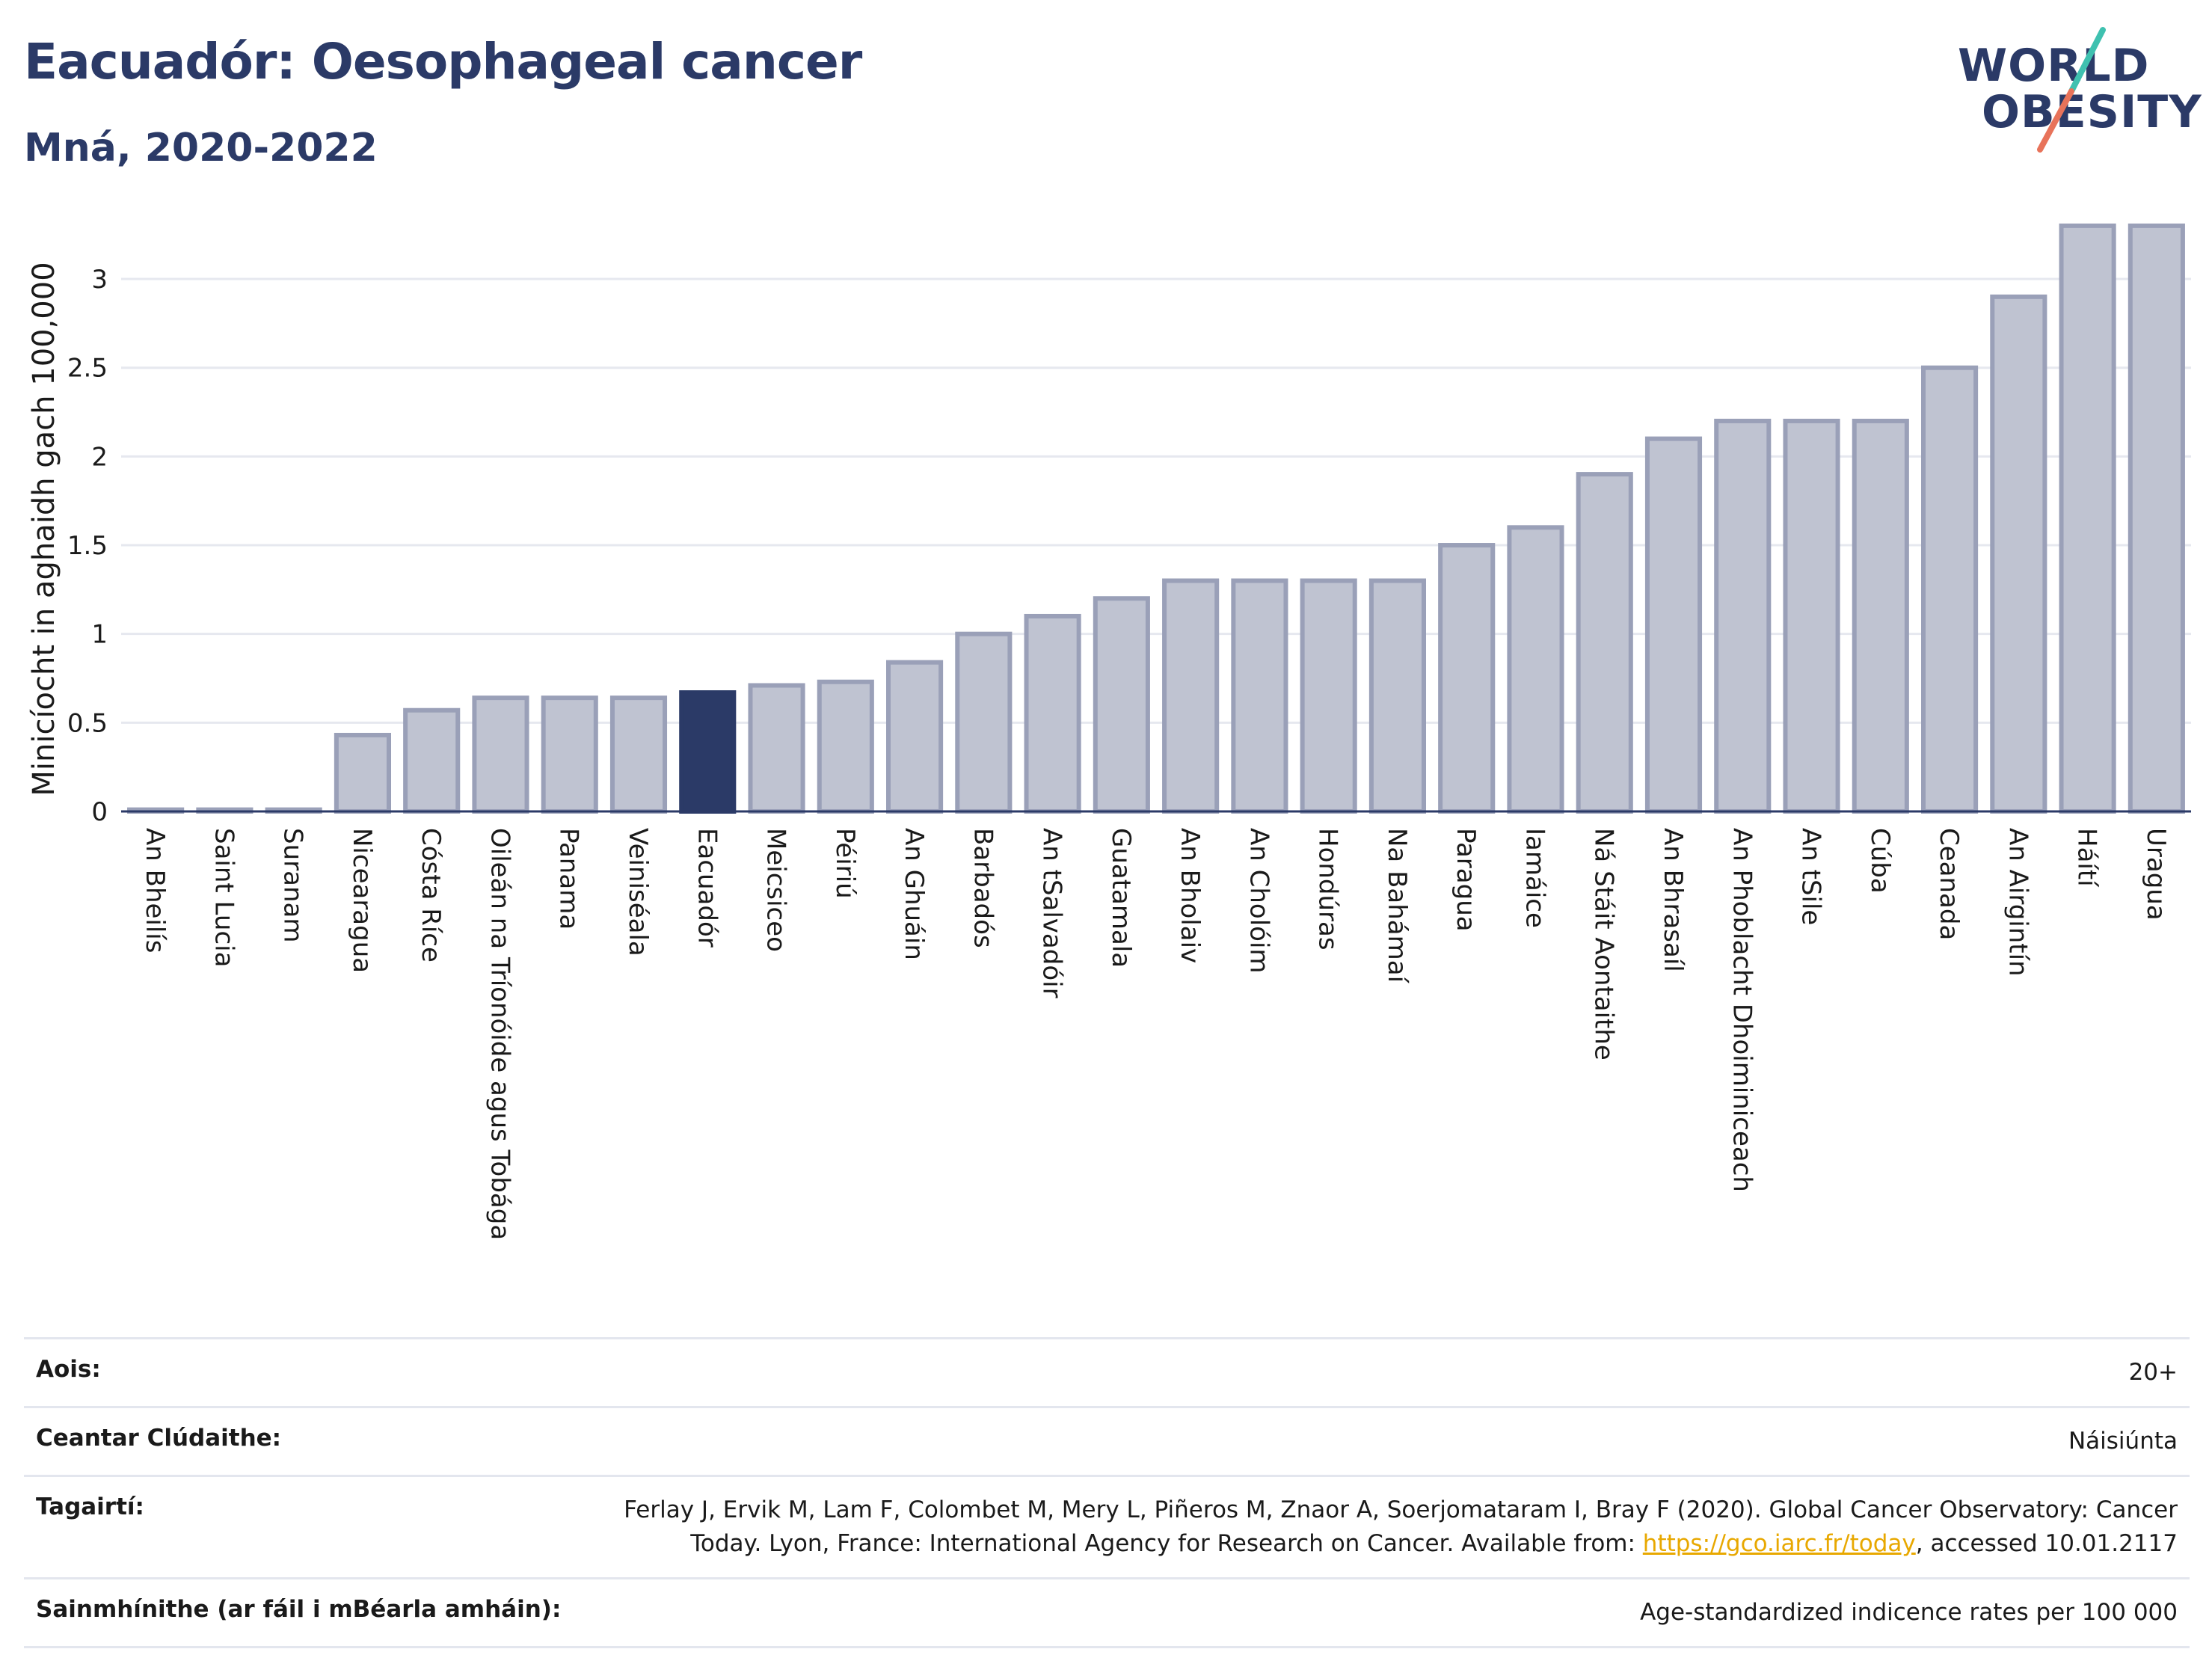 The image size is (2212, 1655). What do you see at coordinates (914, 894) in the screenshot?
I see `x-tick-label: An Ghuáin` at bounding box center [914, 894].